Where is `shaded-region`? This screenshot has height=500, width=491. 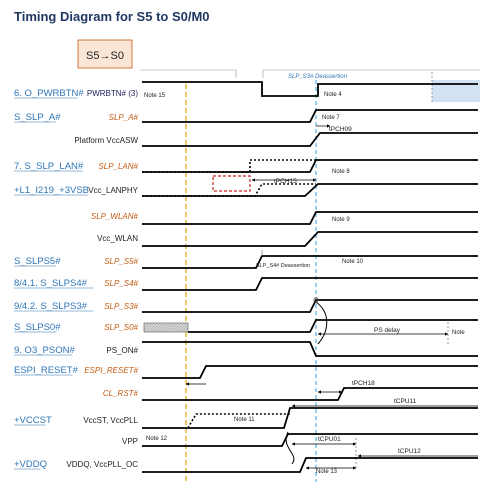 shaded-region is located at coordinates (456, 91).